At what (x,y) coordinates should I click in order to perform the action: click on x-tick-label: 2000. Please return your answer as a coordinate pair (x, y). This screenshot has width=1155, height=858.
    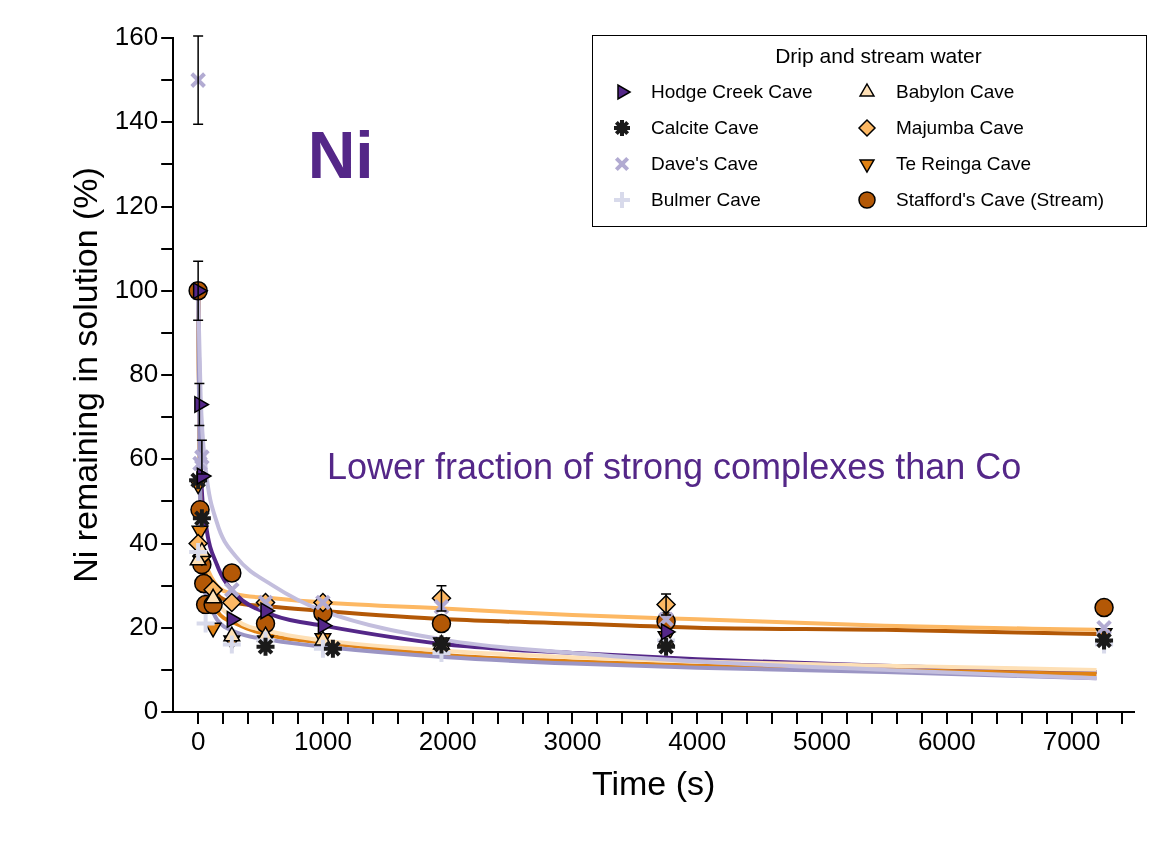
    Looking at the image, I should click on (447, 740).